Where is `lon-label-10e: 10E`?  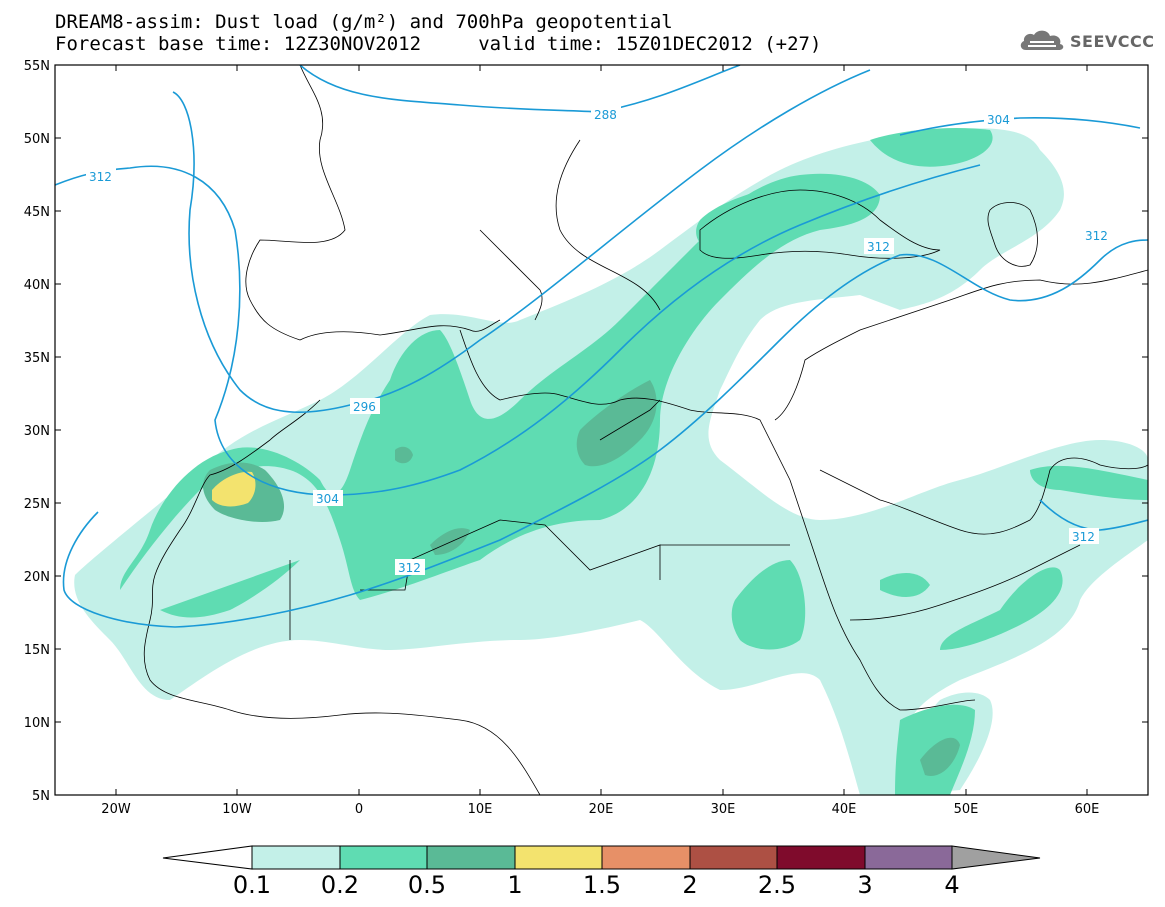
lon-label-10e: 10E is located at coordinates (480, 809).